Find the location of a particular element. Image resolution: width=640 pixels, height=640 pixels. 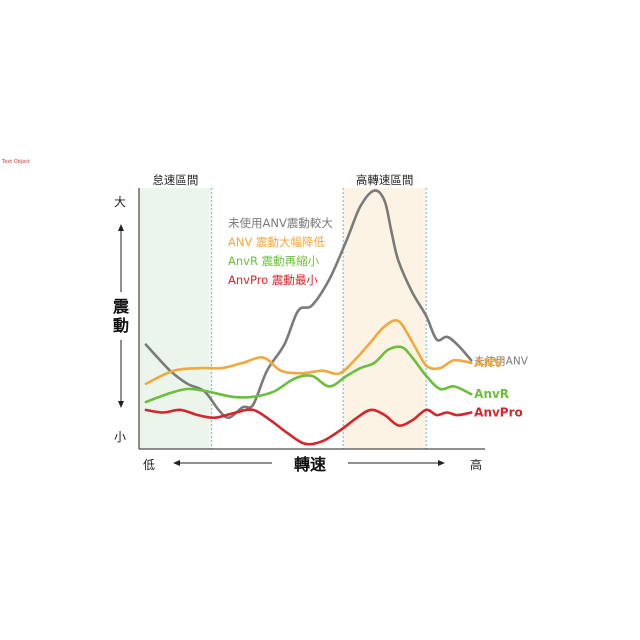

y-axis-title-char-0: 震 is located at coordinates (121, 306).